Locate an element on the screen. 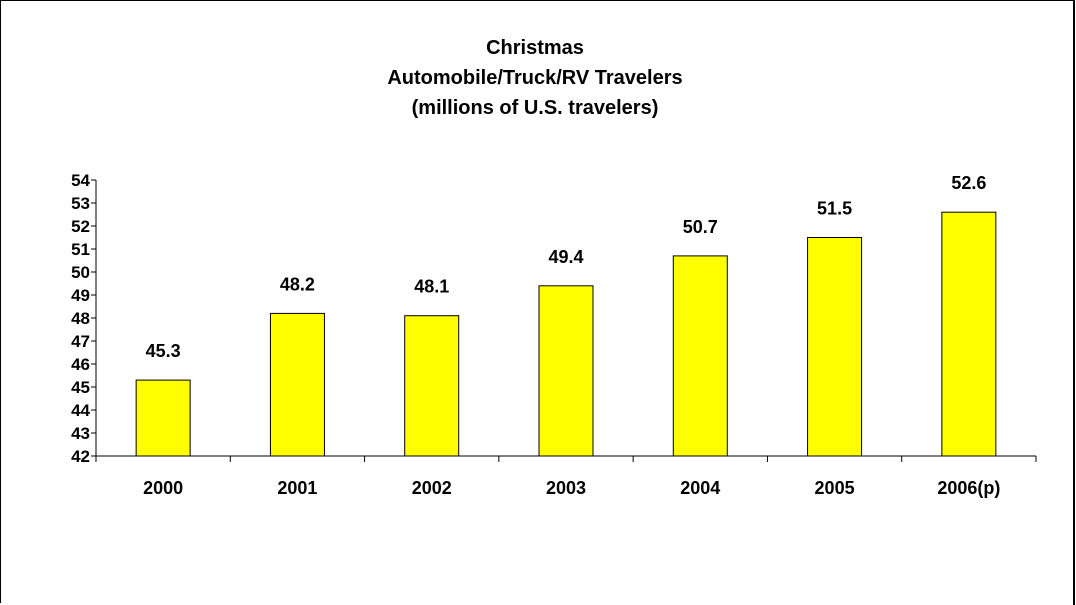 The width and height of the screenshot is (1076, 605). chart-title-line-2: Automobile/Truck/RV Travelers is located at coordinates (535, 78).